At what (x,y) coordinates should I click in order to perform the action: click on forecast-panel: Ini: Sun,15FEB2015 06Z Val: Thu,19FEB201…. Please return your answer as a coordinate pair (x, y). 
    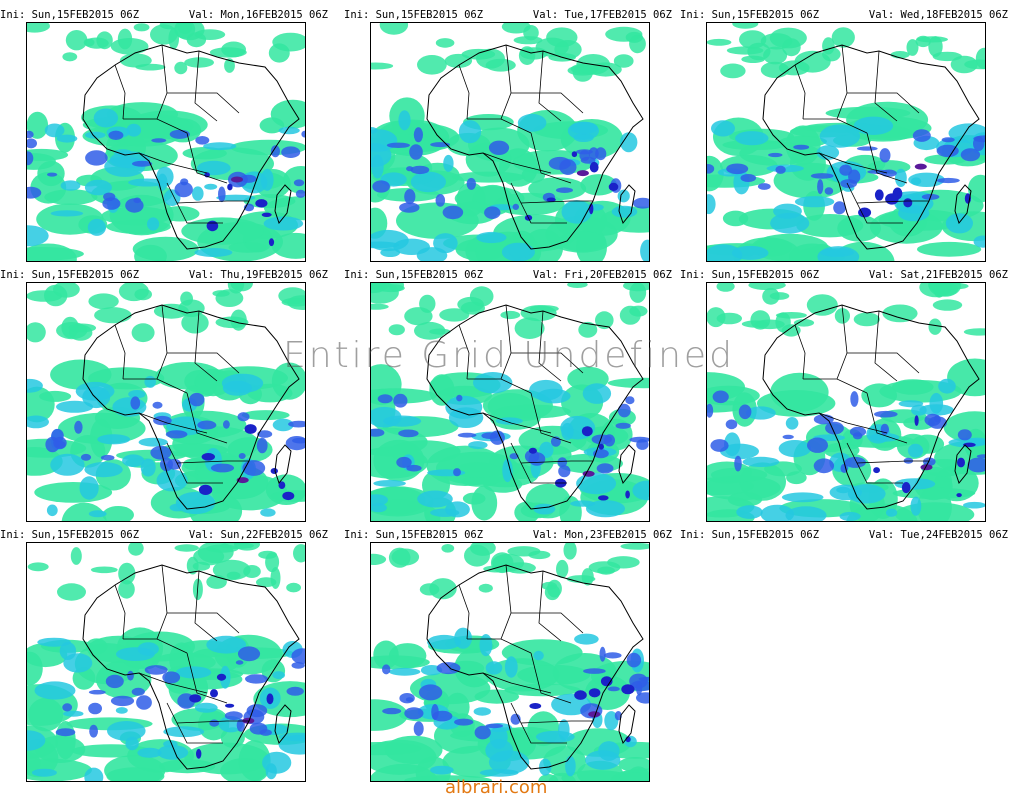
    Looking at the image, I should click on (165, 398).